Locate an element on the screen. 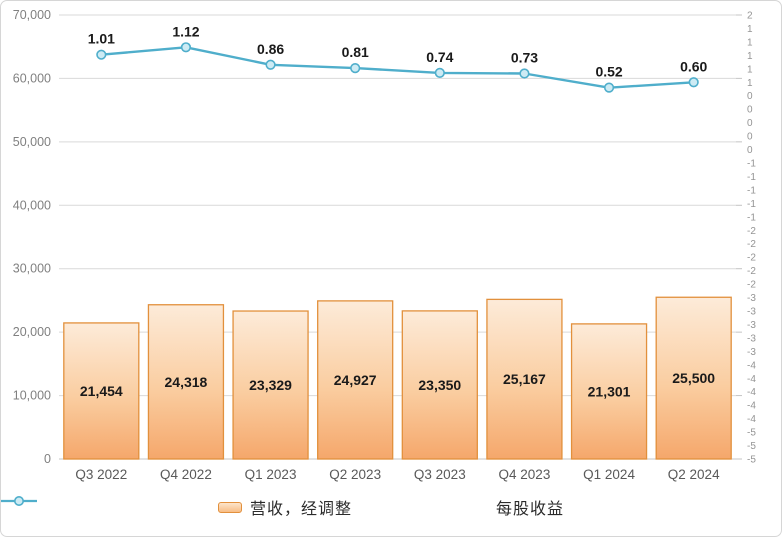  legend-item-eps: 每股收益 is located at coordinates (283, 507).